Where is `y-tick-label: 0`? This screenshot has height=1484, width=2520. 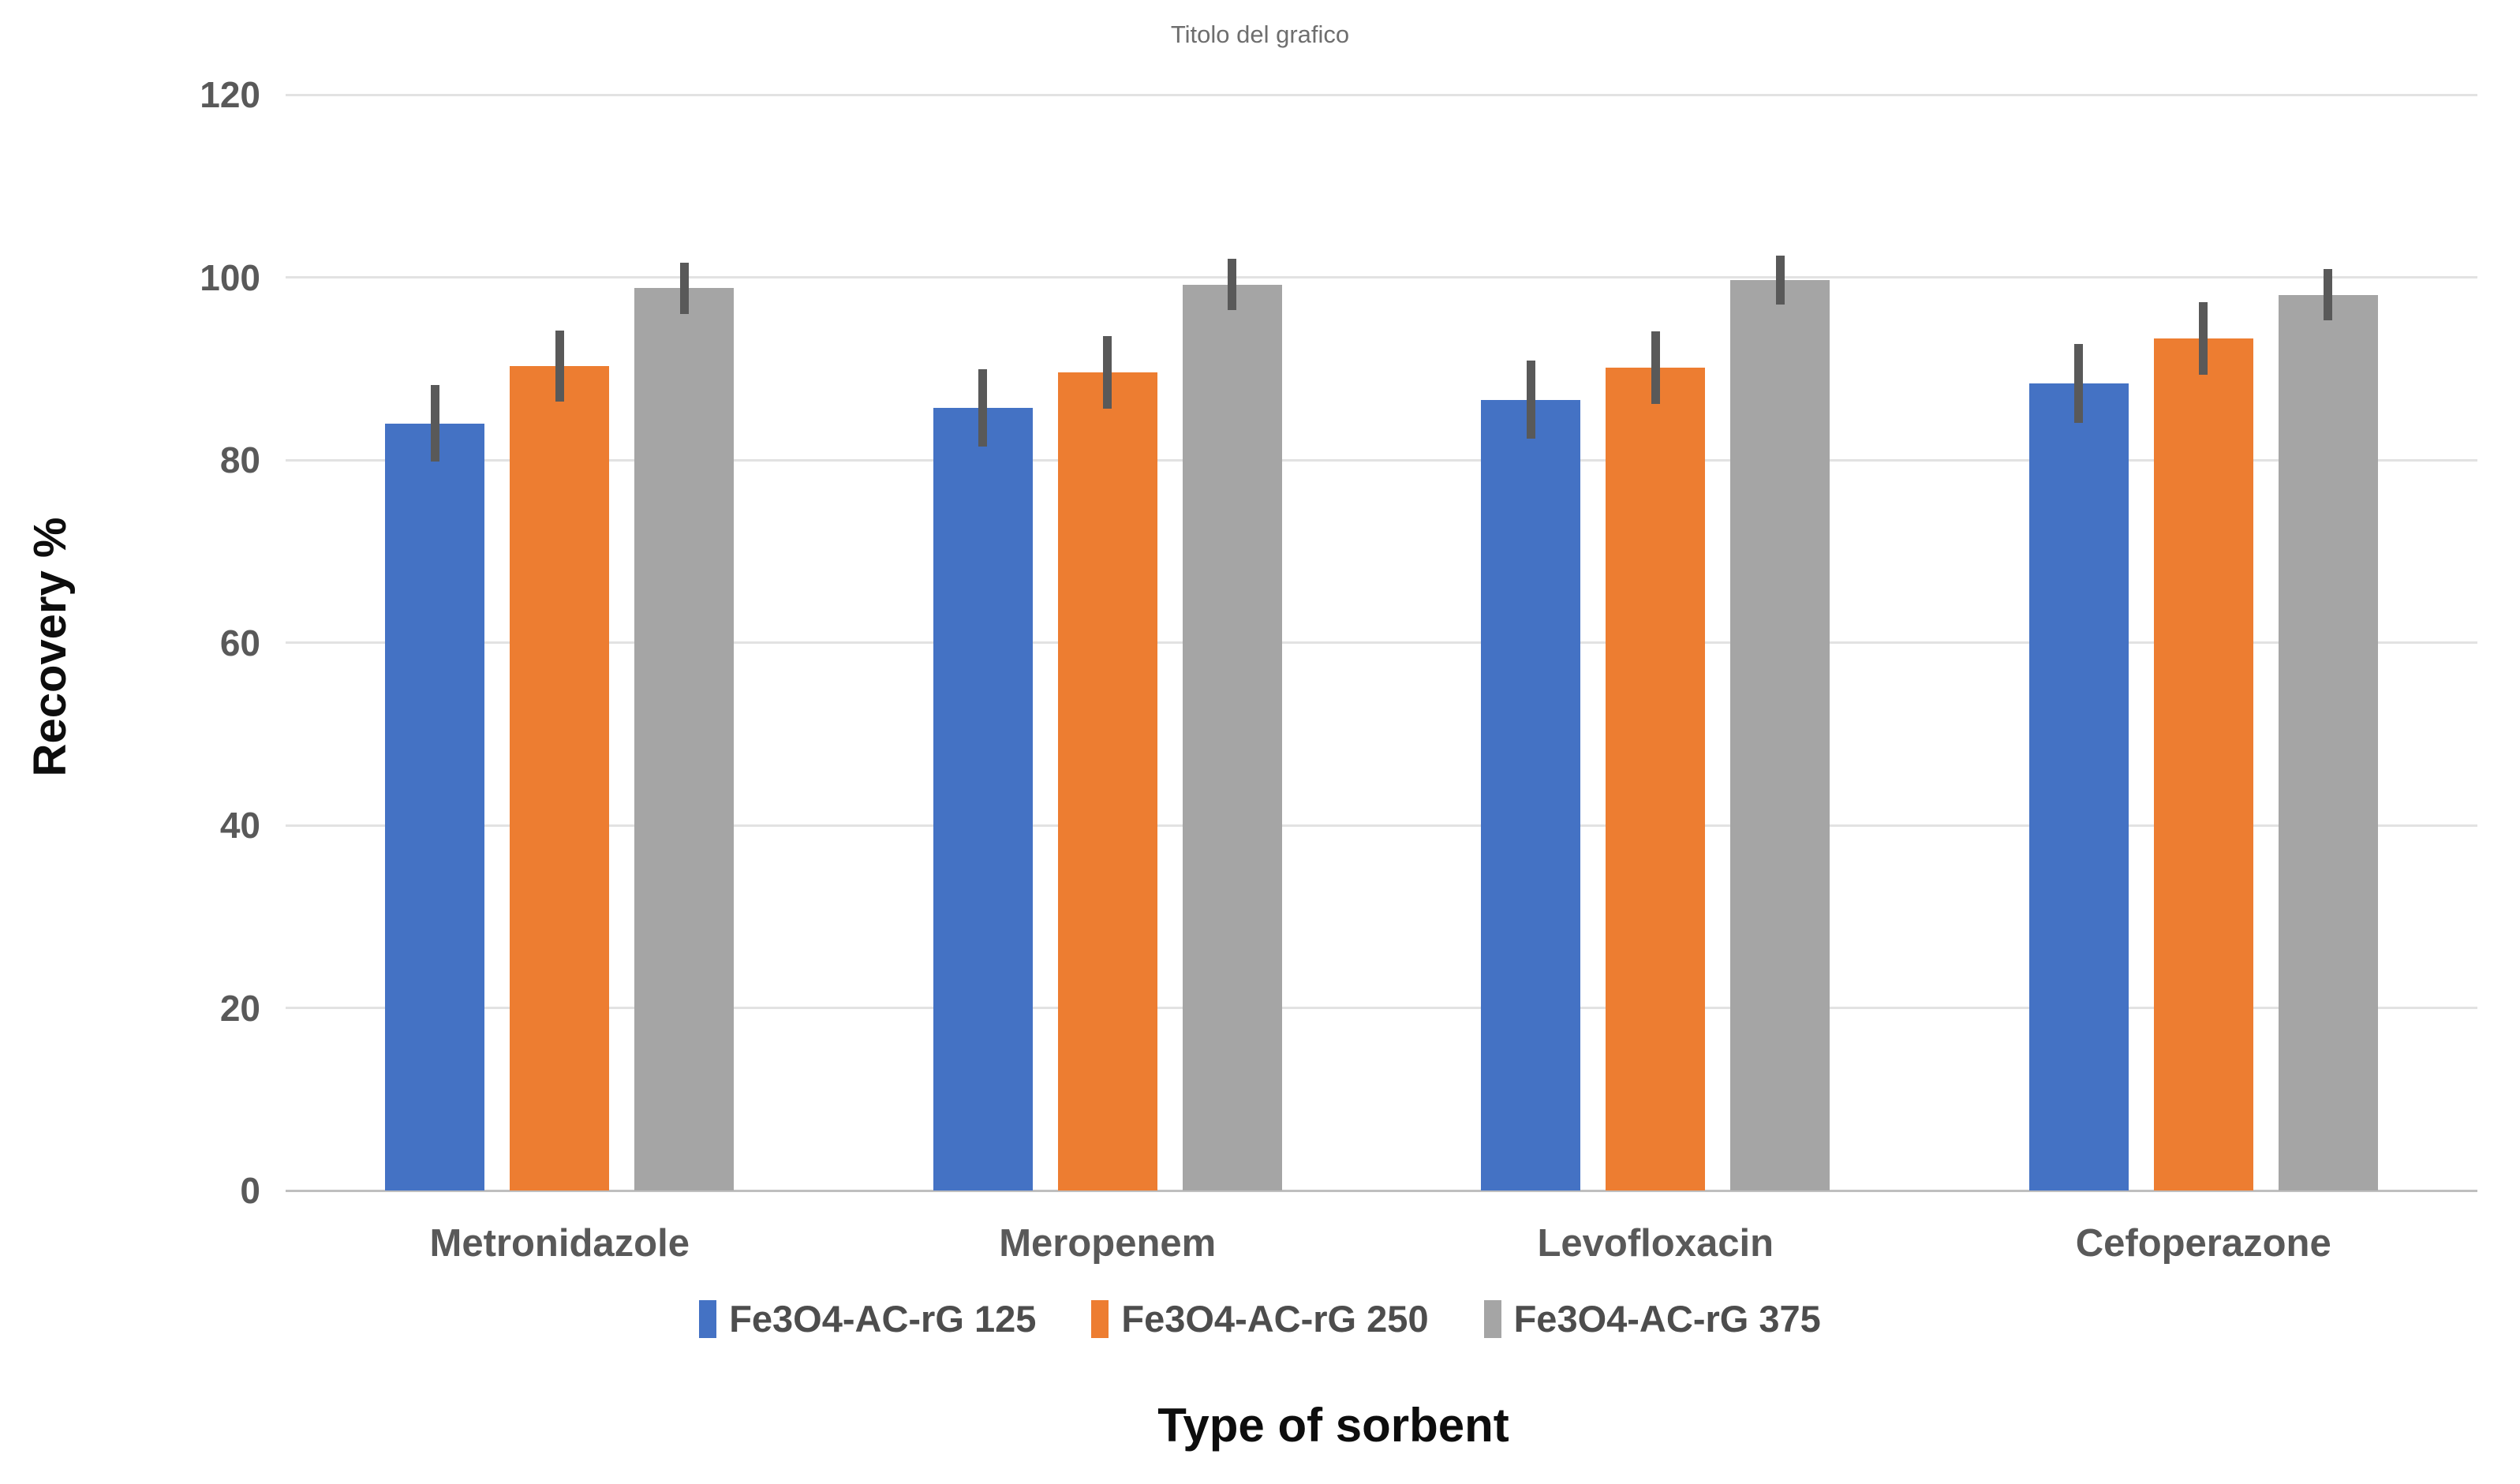 y-tick-label: 0 is located at coordinates (250, 1190).